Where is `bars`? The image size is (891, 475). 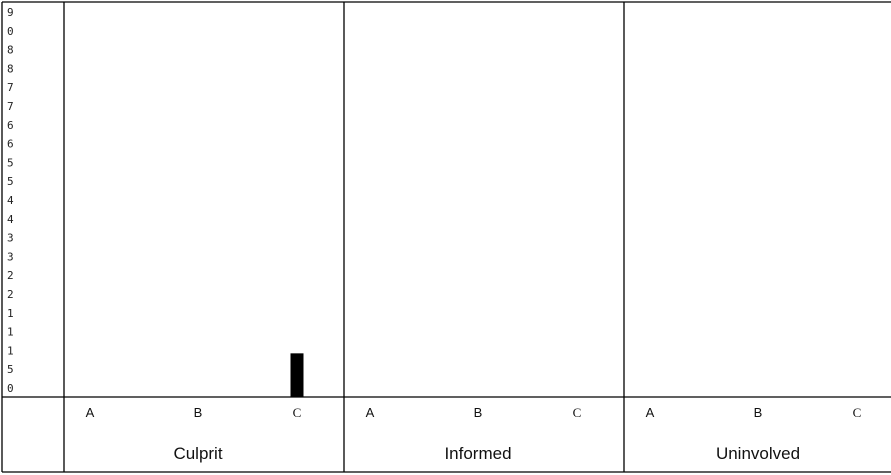 bars is located at coordinates (297, 375).